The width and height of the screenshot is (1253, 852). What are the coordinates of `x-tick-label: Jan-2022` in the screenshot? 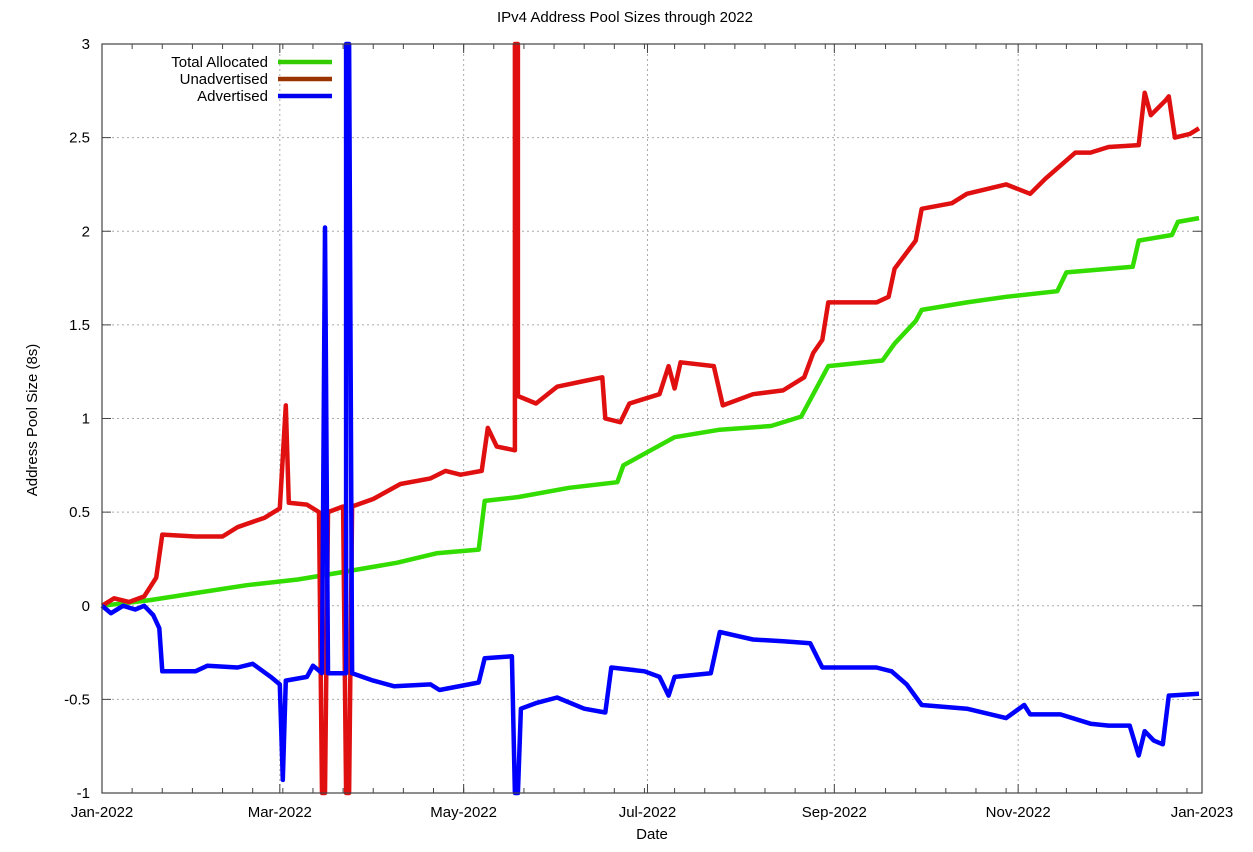 It's located at (102, 812).